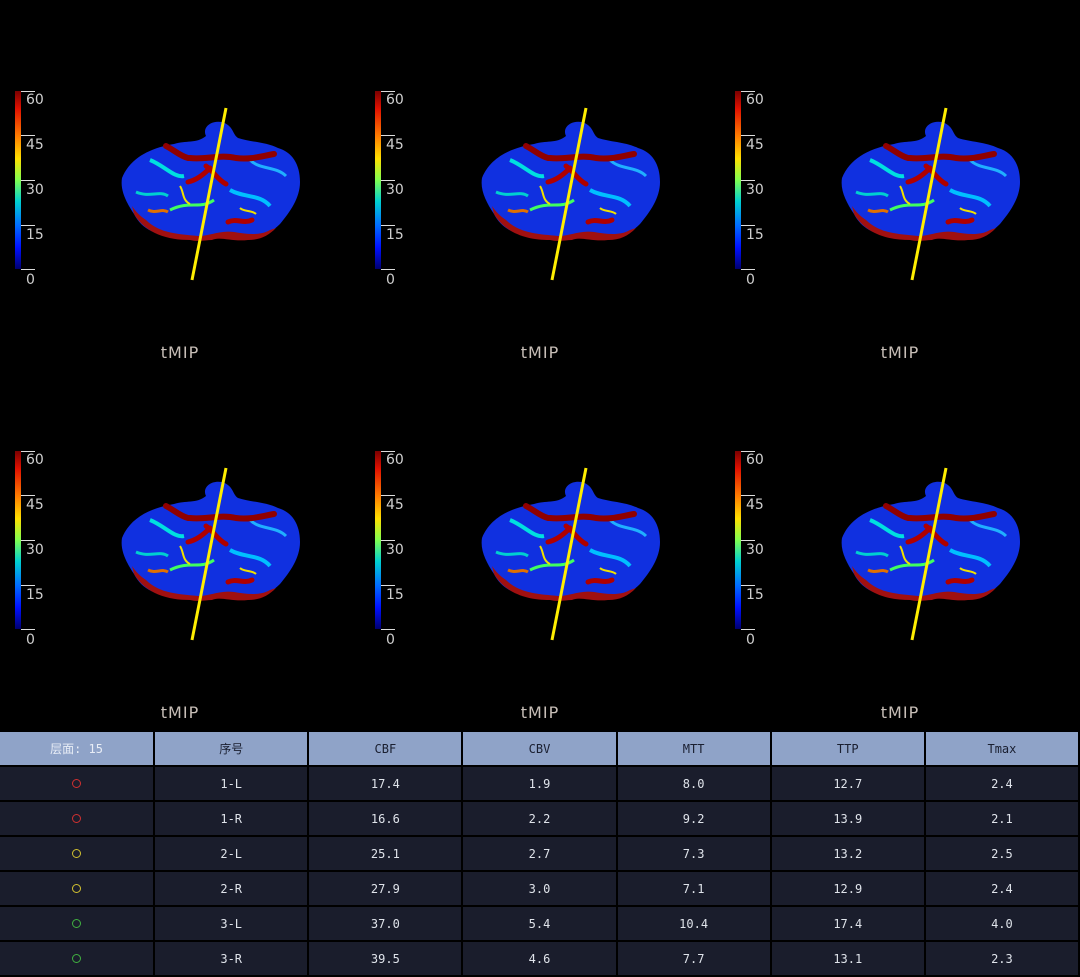 Image resolution: width=1080 pixels, height=977 pixels. I want to click on cell-cbv: 2.7, so click(540, 854).